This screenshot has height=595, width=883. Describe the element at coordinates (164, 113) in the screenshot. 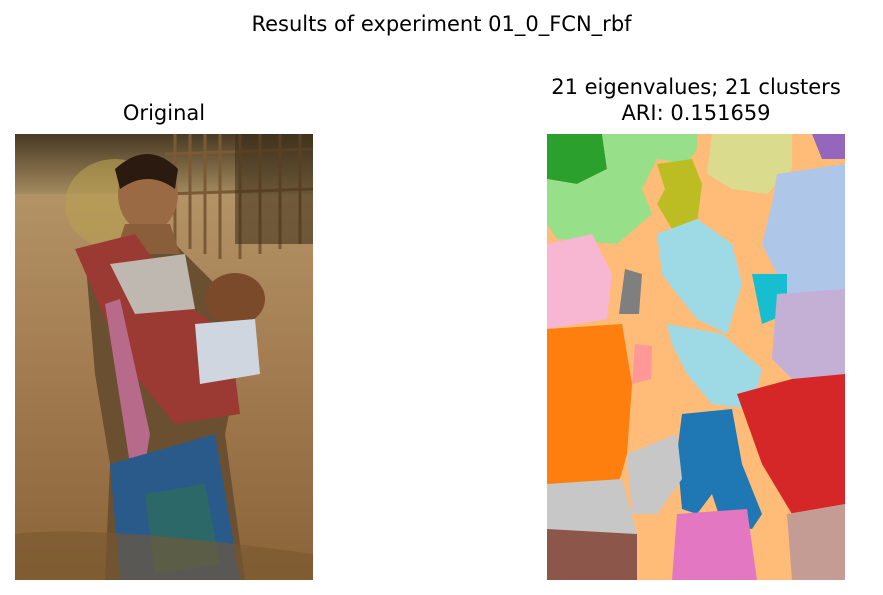

I see `original-image-title: Original` at that location.